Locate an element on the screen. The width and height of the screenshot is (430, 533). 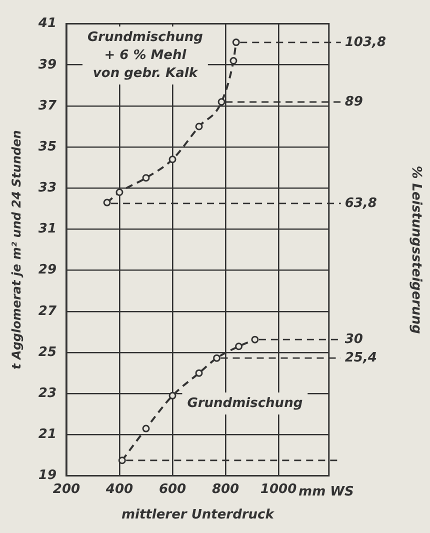
y-tick-label: 37 is located at coordinates (48, 106).